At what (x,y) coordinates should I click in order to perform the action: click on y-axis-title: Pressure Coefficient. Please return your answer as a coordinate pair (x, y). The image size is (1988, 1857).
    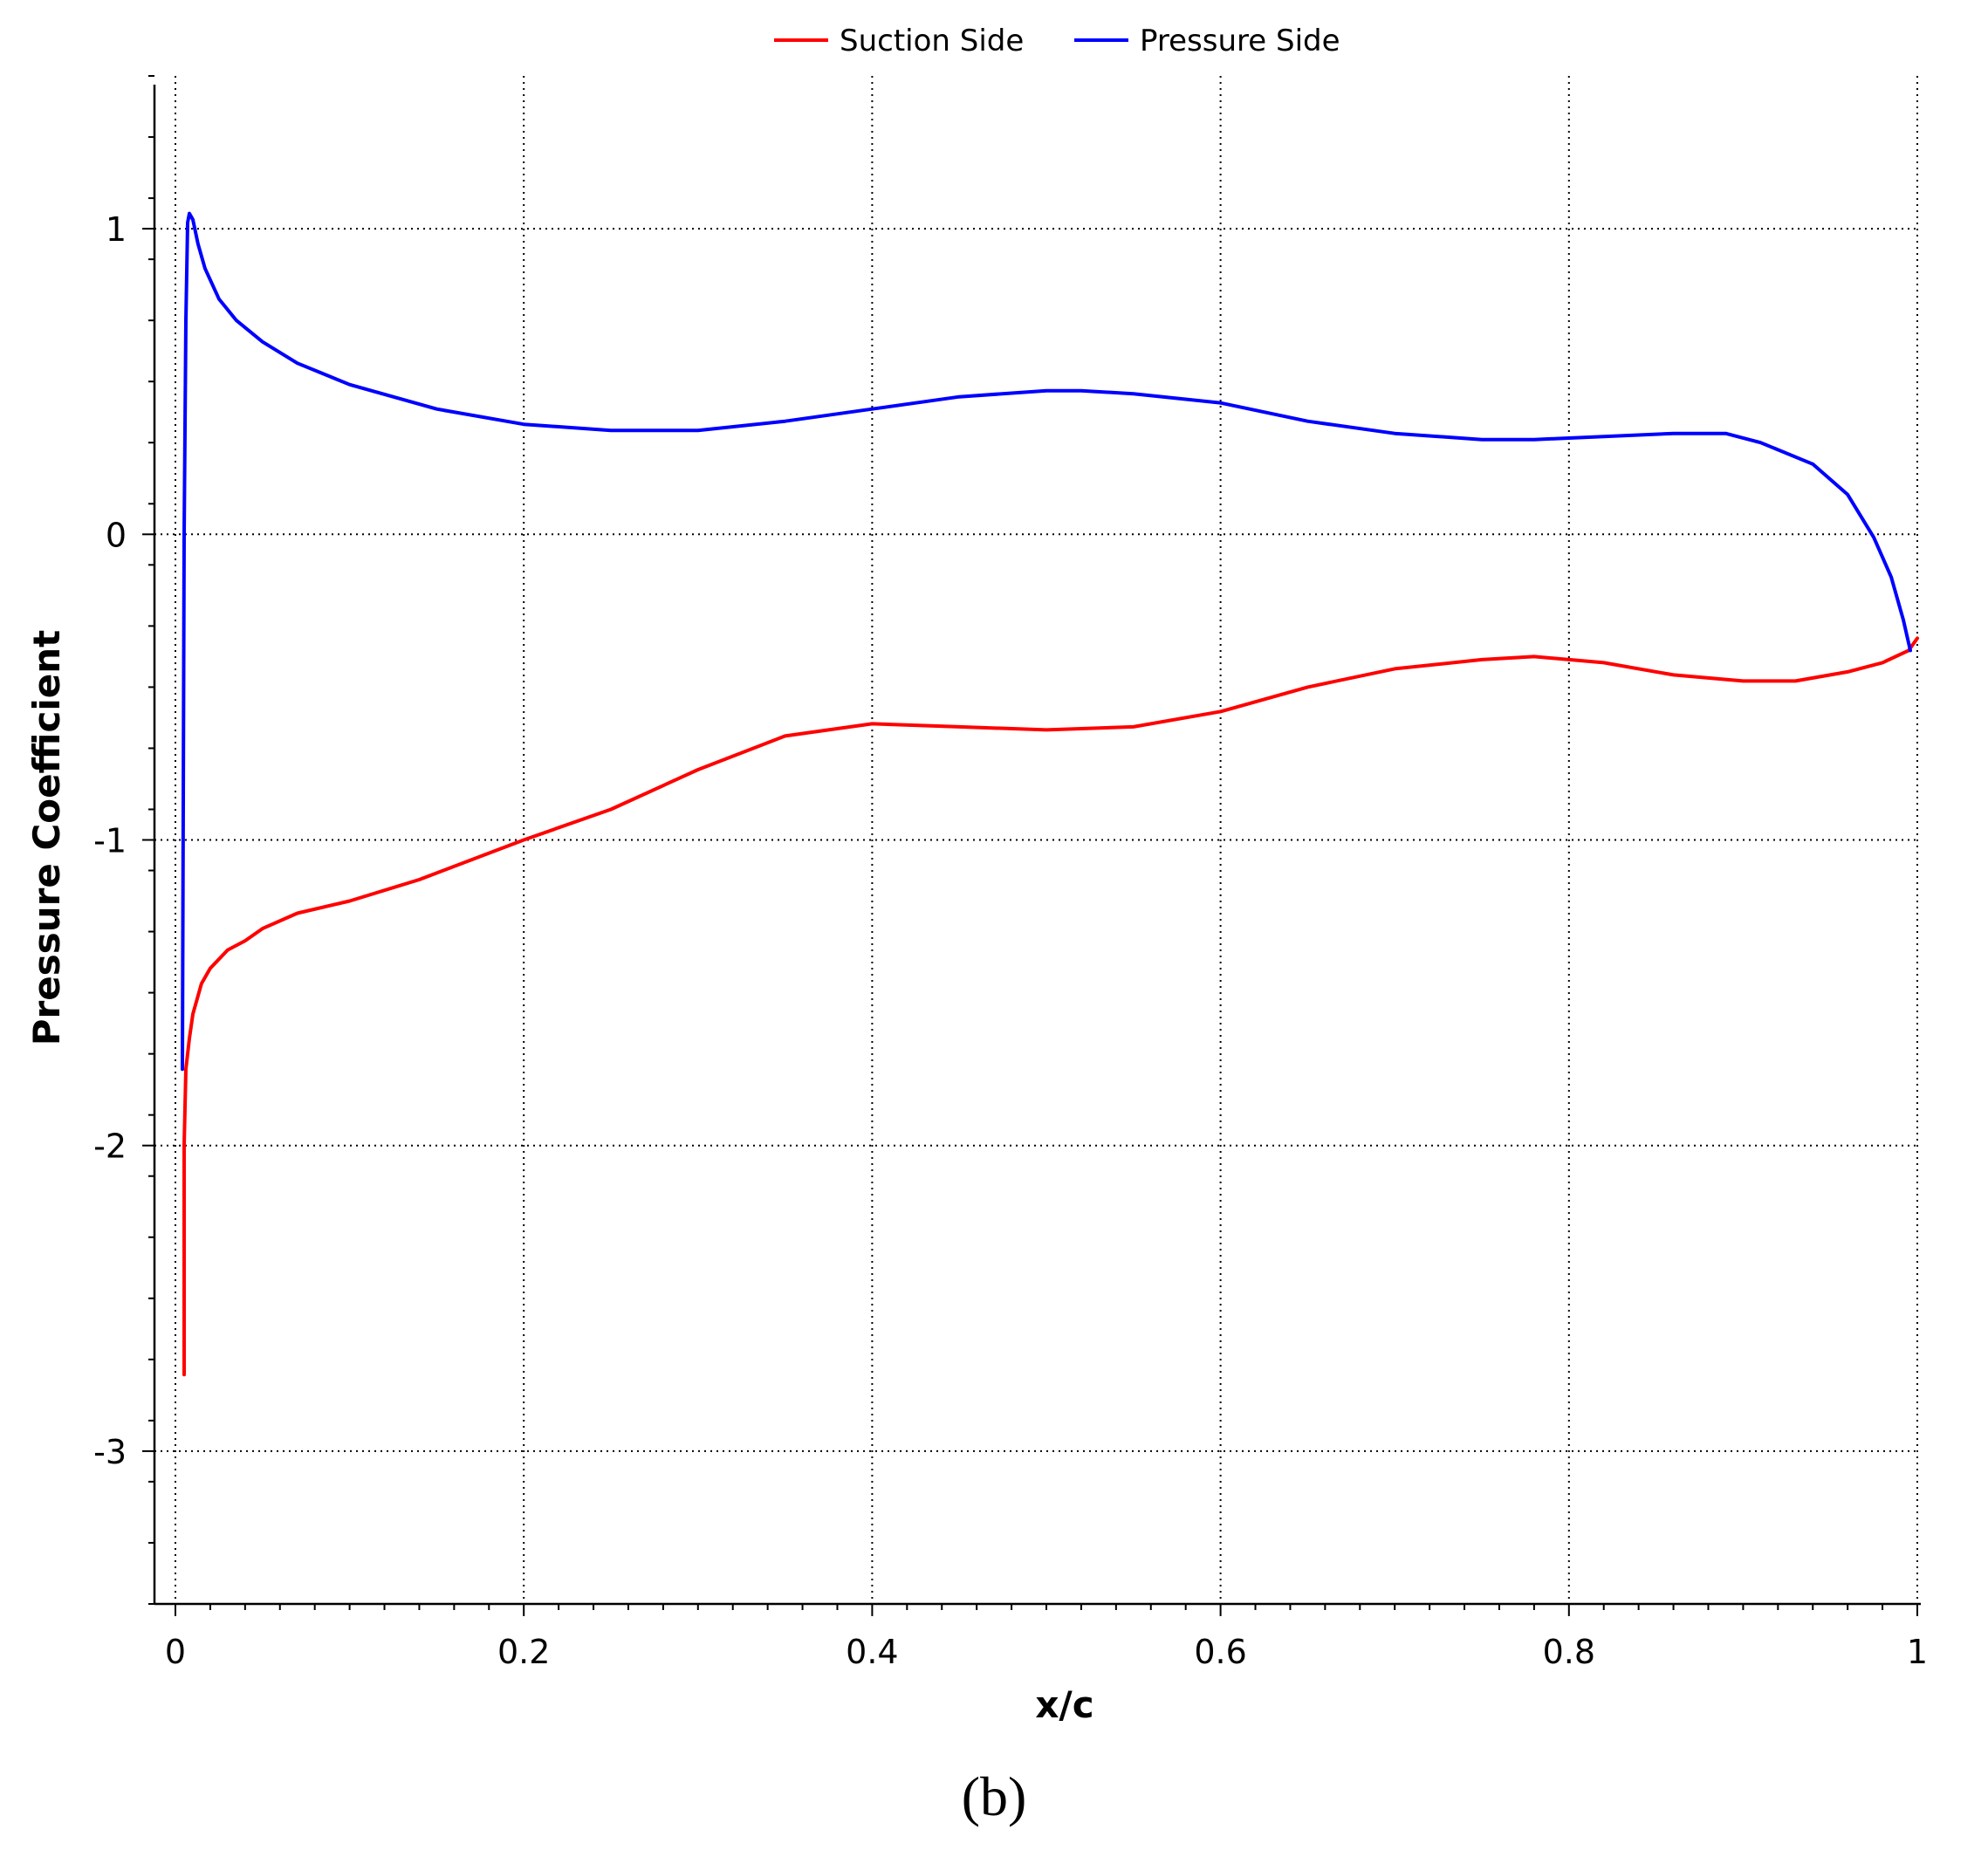
    Looking at the image, I should click on (46, 837).